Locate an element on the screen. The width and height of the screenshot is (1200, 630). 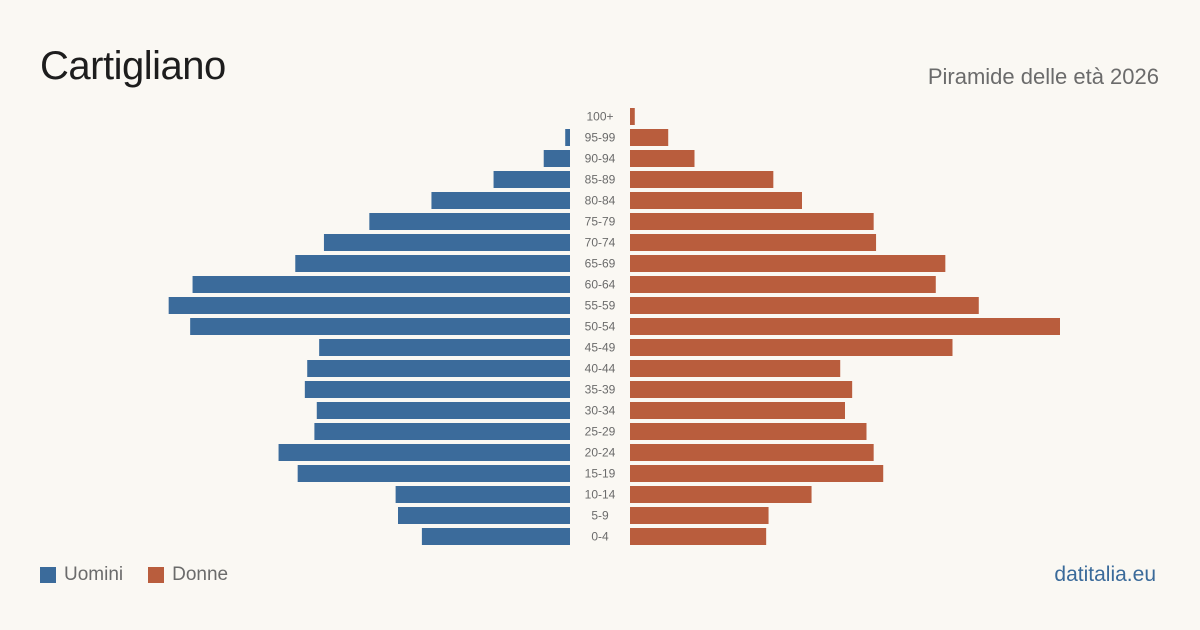
brand-link: datitalia.eu is located at coordinates (1105, 574).